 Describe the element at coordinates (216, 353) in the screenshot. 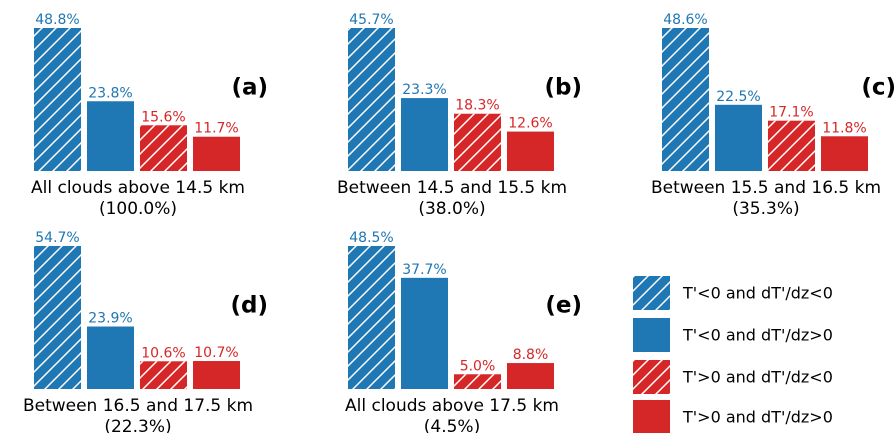

I see `value-label: 10.7%` at that location.